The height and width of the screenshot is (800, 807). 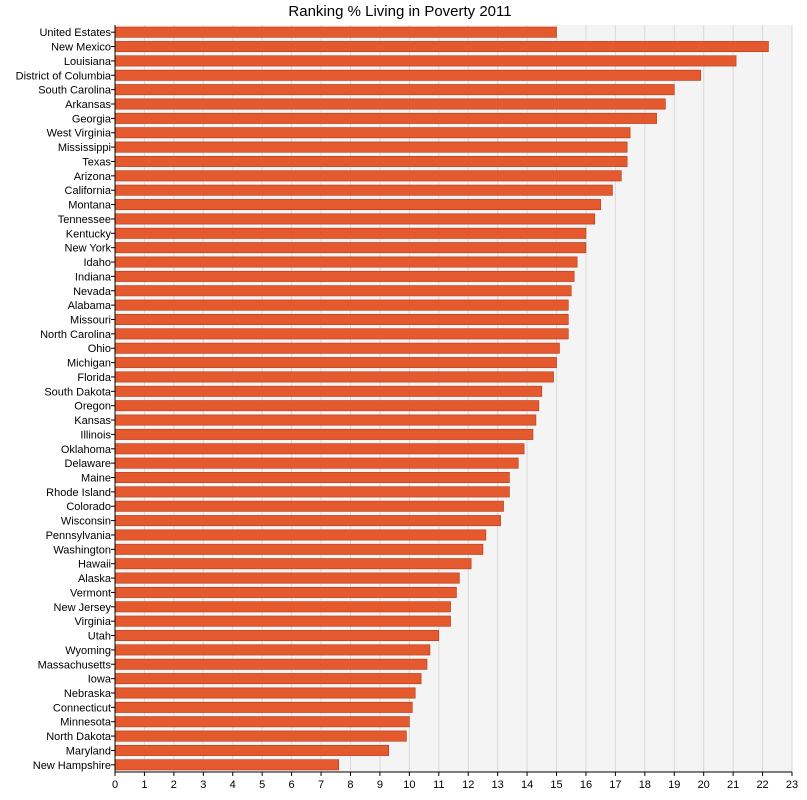 What do you see at coordinates (350, 785) in the screenshot?
I see `x-tick-label: 8` at bounding box center [350, 785].